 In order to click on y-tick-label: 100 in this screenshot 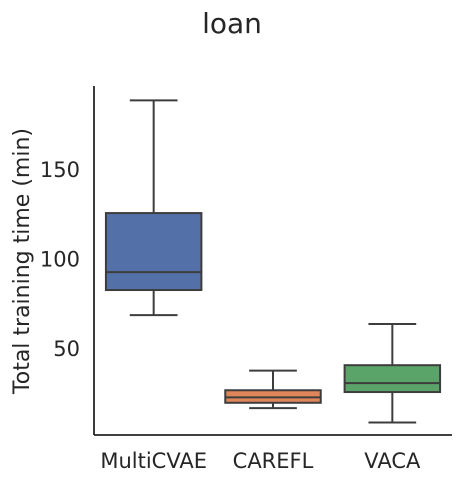, I will do `click(60, 260)`.